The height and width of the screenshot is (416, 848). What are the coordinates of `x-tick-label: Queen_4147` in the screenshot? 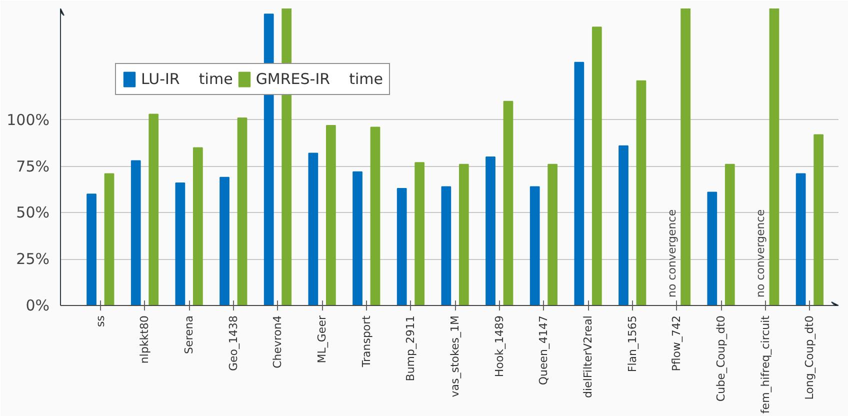 It's located at (543, 350).